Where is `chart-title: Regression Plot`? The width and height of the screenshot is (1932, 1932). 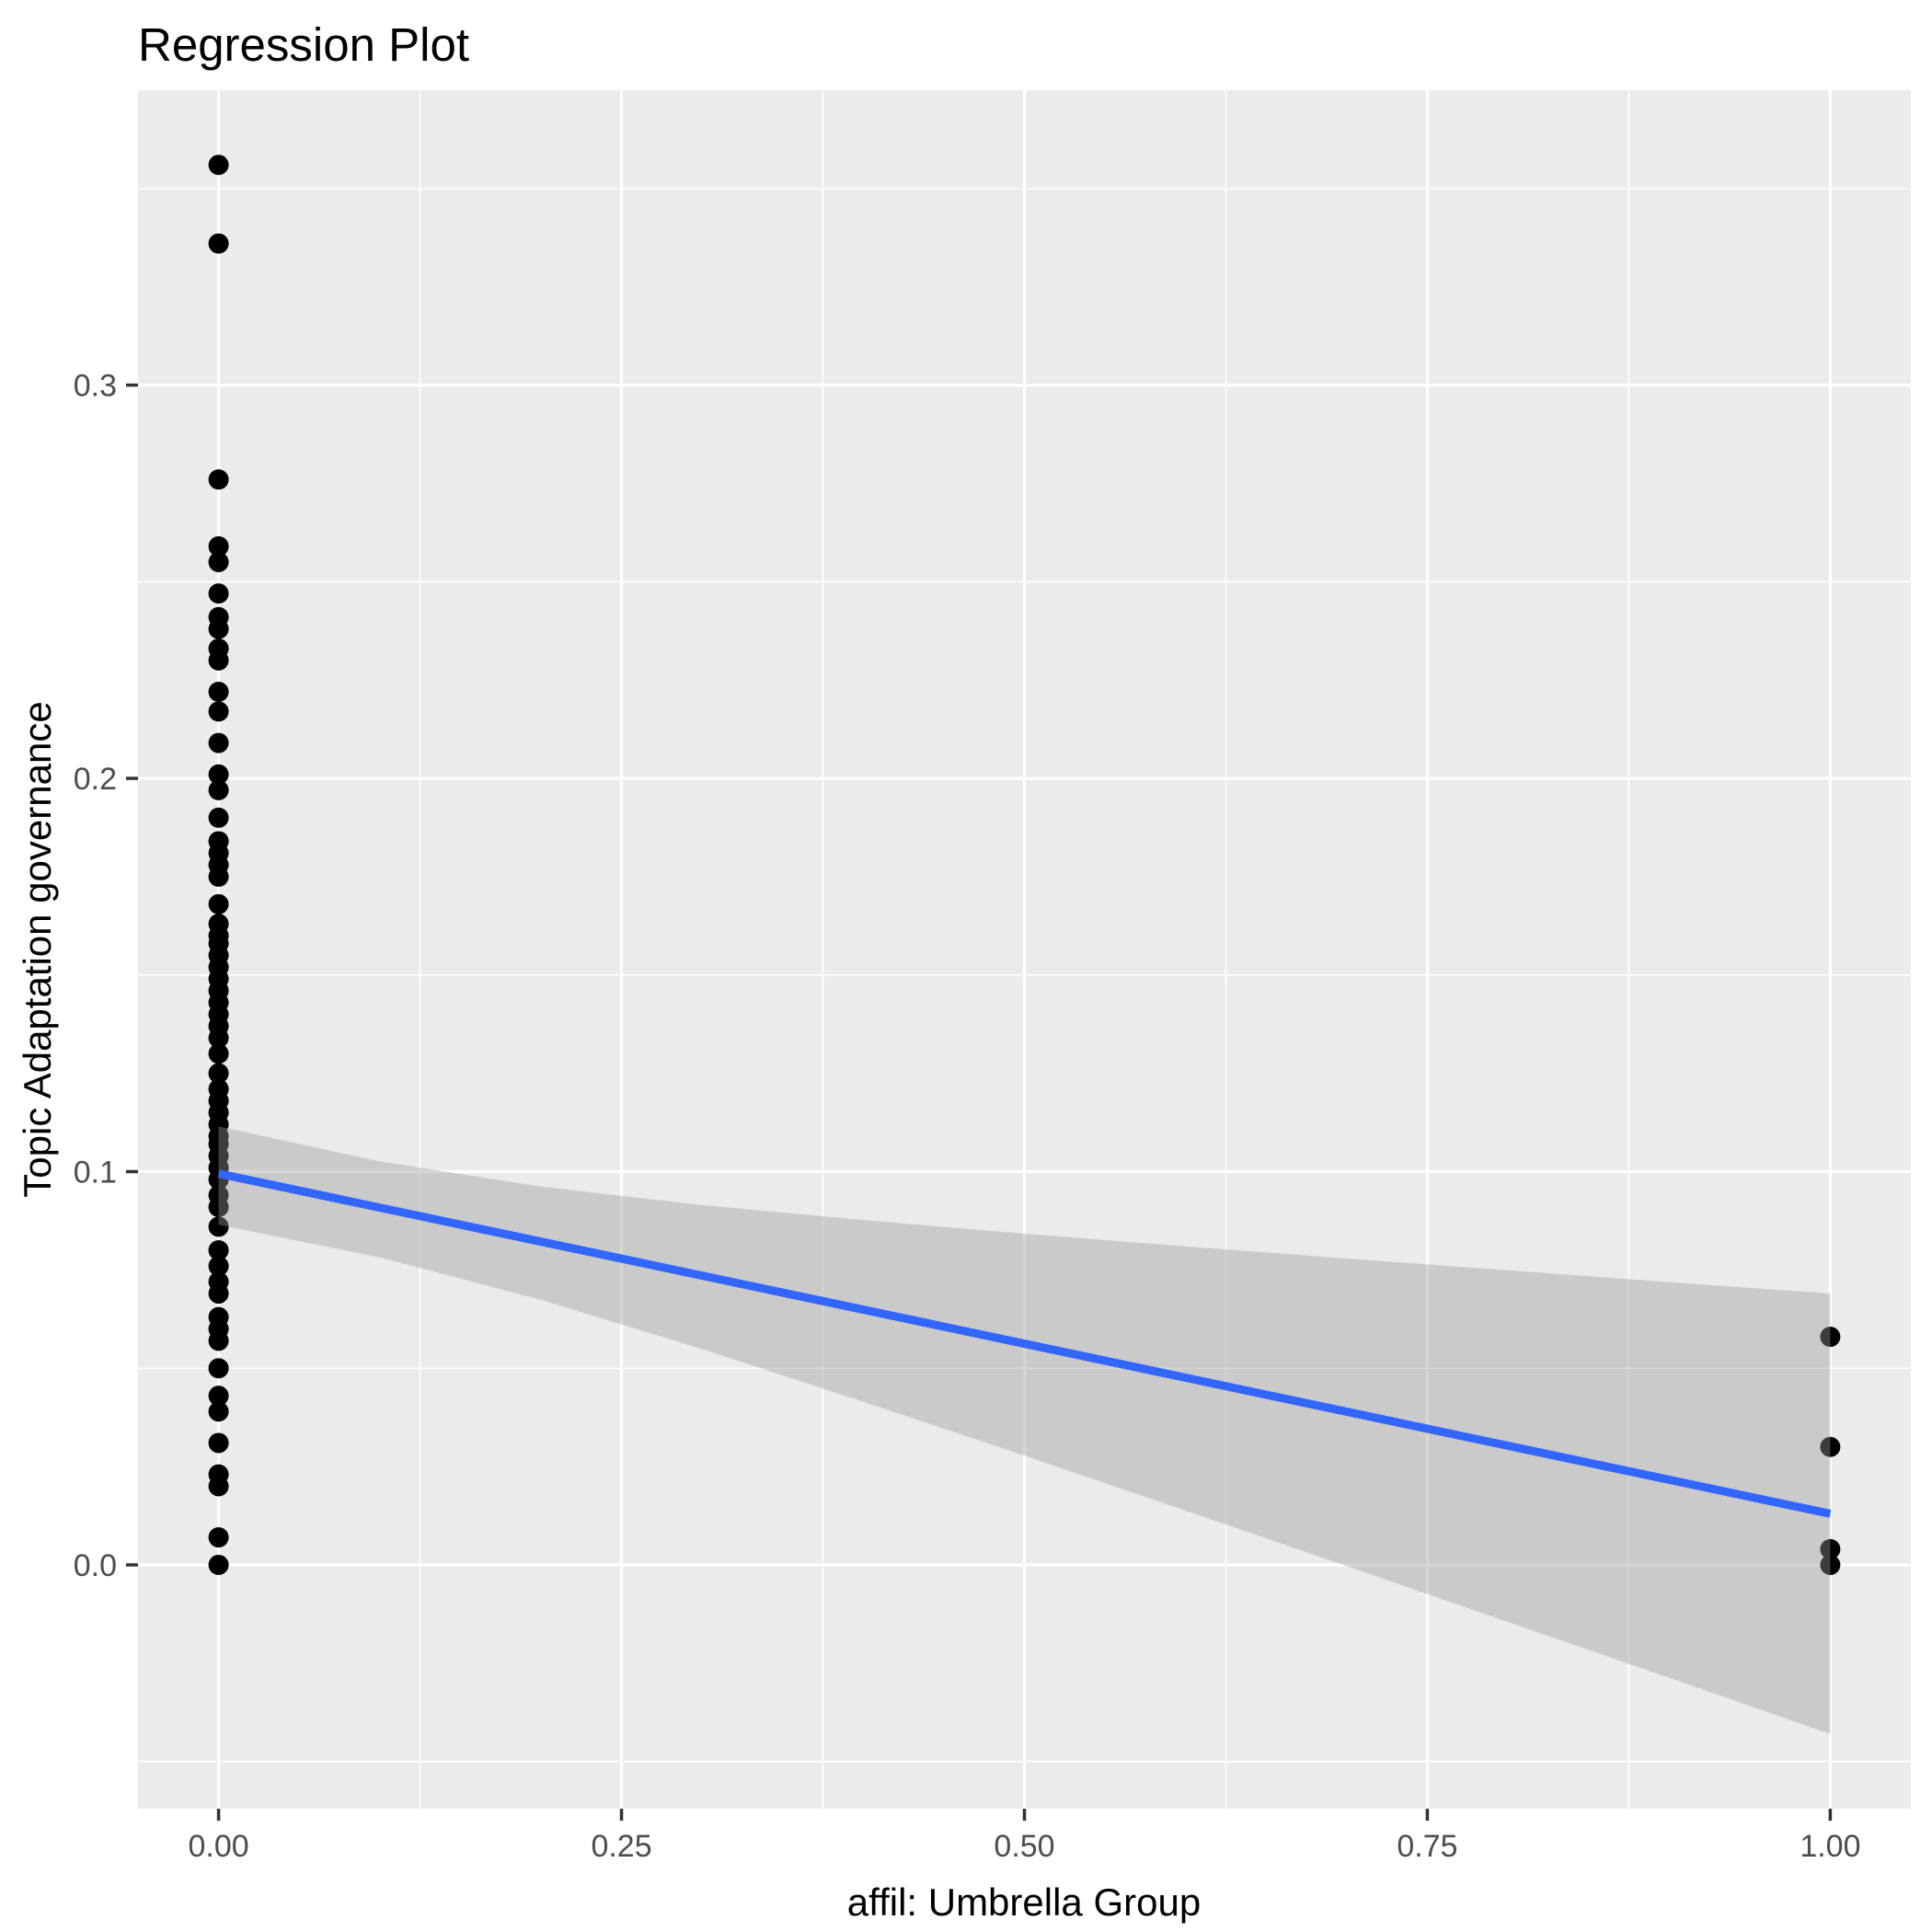
chart-title: Regression Plot is located at coordinates (303, 44).